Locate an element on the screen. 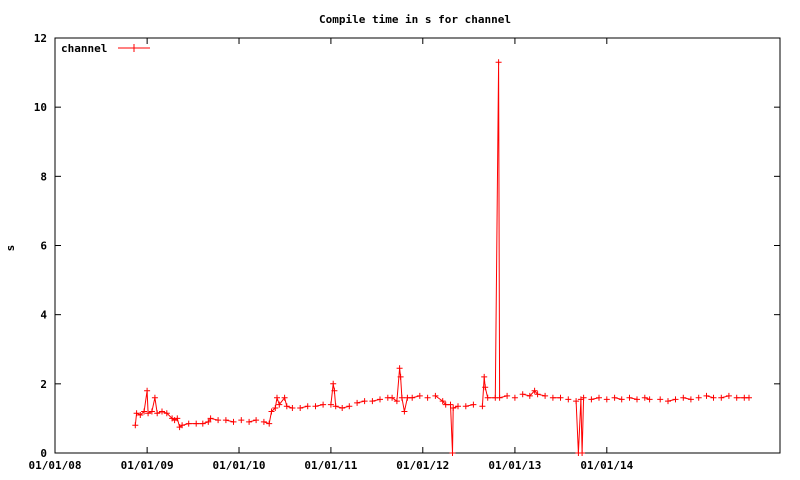 The height and width of the screenshot is (480, 800). y-tick-label: 0 is located at coordinates (43, 453).